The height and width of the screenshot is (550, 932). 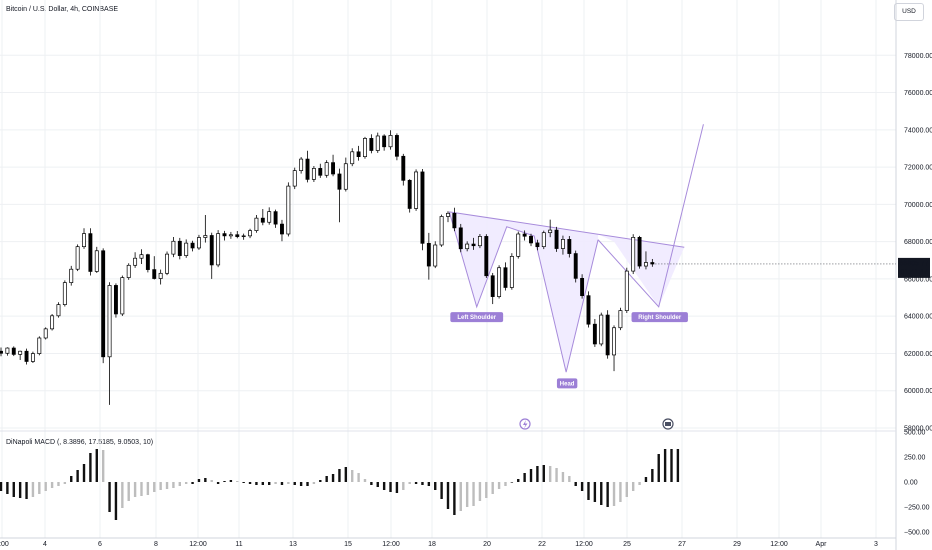 I want to click on head-label-bg, so click(x=567, y=383).